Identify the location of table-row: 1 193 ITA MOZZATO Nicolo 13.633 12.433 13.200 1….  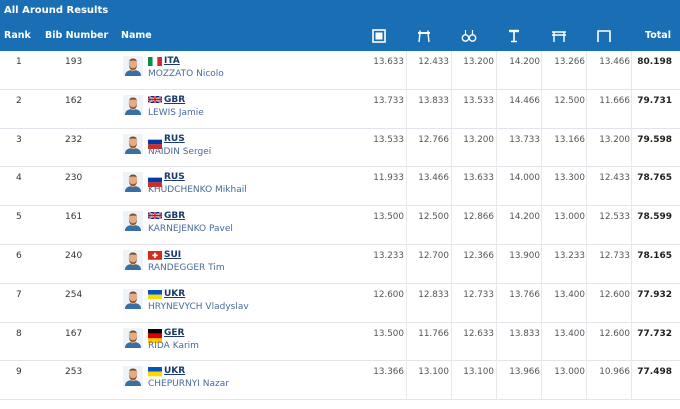
(340, 70).